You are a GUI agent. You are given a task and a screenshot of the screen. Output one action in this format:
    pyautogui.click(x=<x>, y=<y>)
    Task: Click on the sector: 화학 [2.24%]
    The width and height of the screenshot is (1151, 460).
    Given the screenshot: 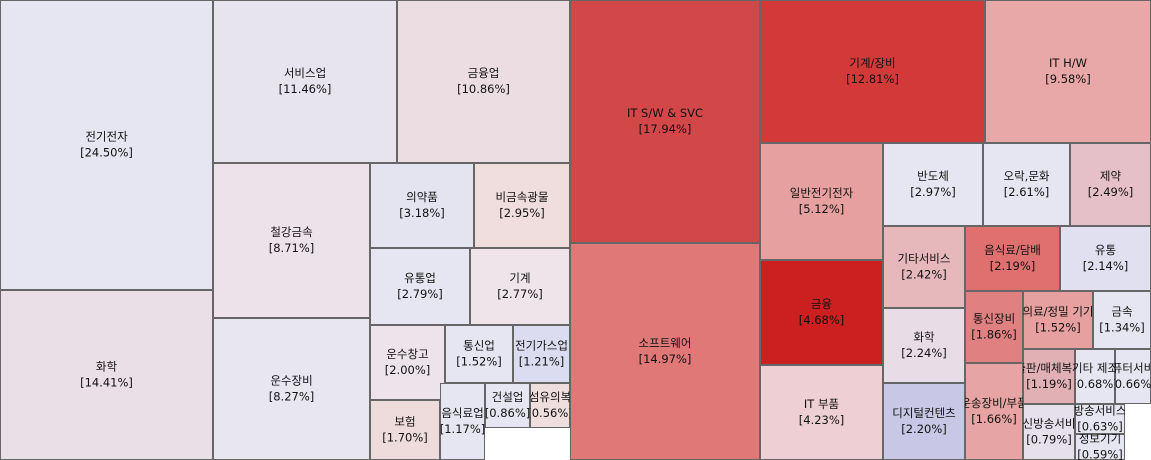 What is the action you would take?
    pyautogui.click(x=924, y=345)
    